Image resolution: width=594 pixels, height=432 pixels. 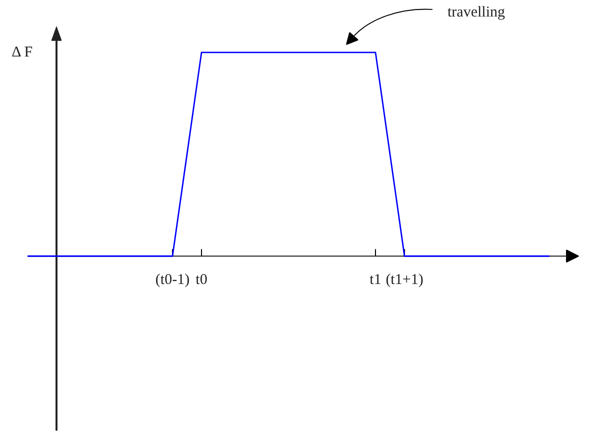 I want to click on text: travelling, so click(x=477, y=12).